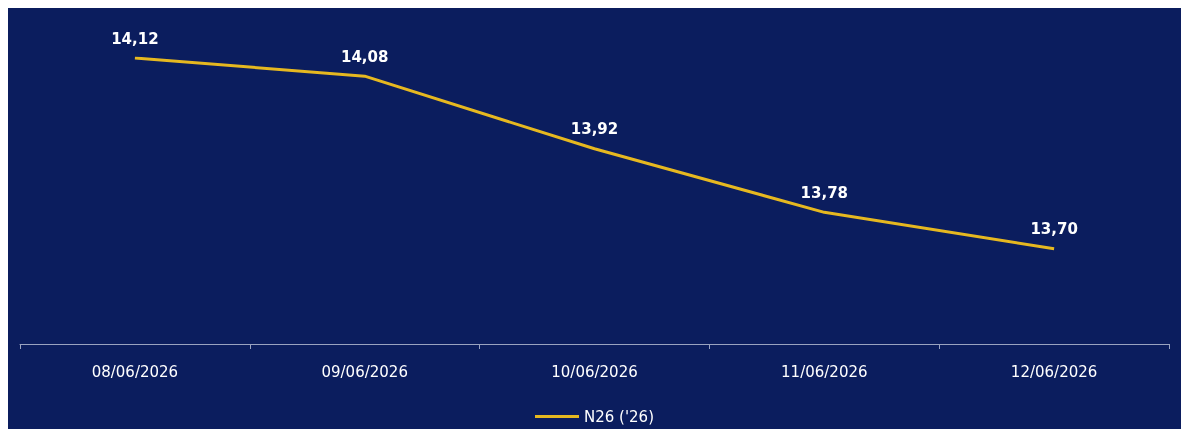 The image size is (1189, 437). What do you see at coordinates (364, 56) in the screenshot?
I see `data-label: 14,08` at bounding box center [364, 56].